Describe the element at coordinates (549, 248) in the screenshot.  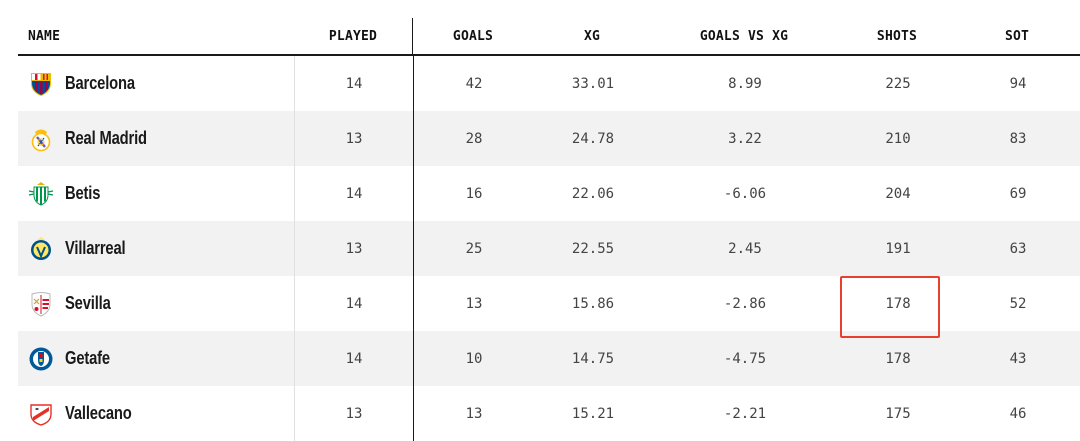
I see `table-row: Villarreal 13 25 22.55 2.45 191 63` at that location.